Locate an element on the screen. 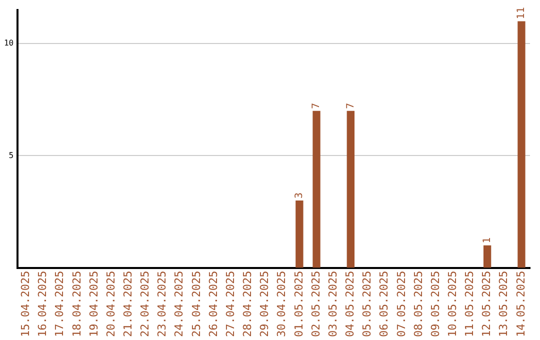 This screenshot has width=540, height=340. x-tick-label: 28.04.2025 is located at coordinates (247, 304).